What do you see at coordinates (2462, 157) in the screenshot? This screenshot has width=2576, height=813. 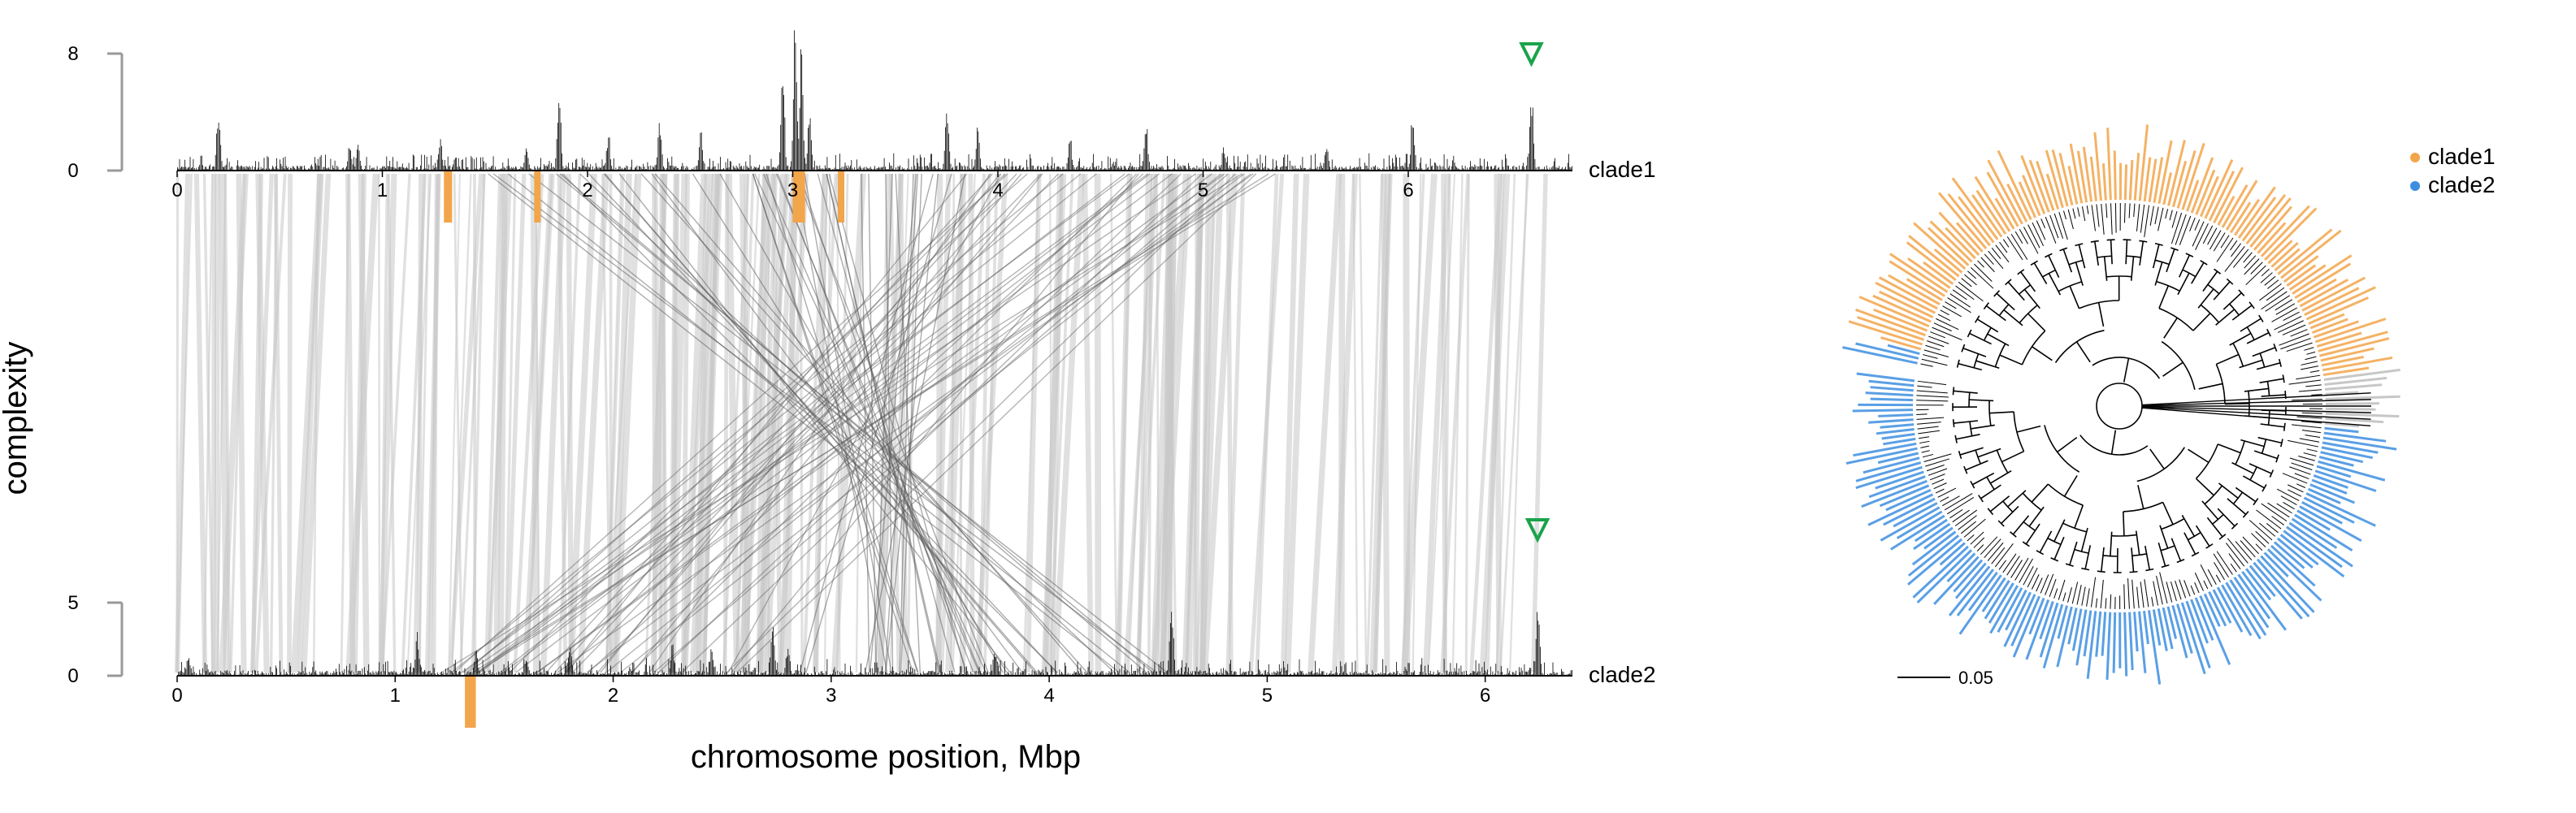 I see `legend-label-clade1: clade1` at bounding box center [2462, 157].